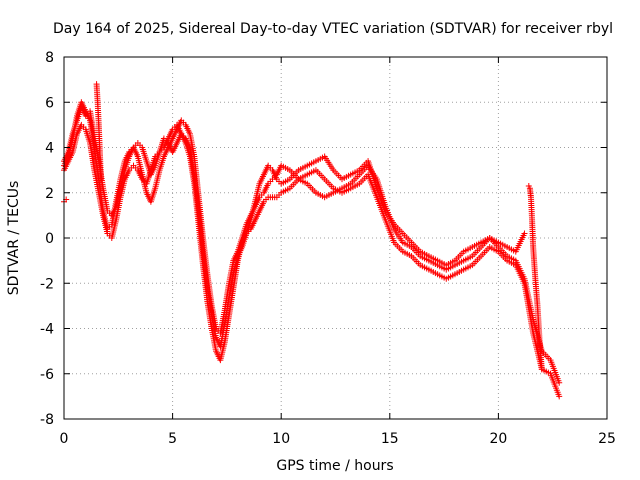 This screenshot has height=480, width=640. I want to click on y-tick-label: -4, so click(47, 330).